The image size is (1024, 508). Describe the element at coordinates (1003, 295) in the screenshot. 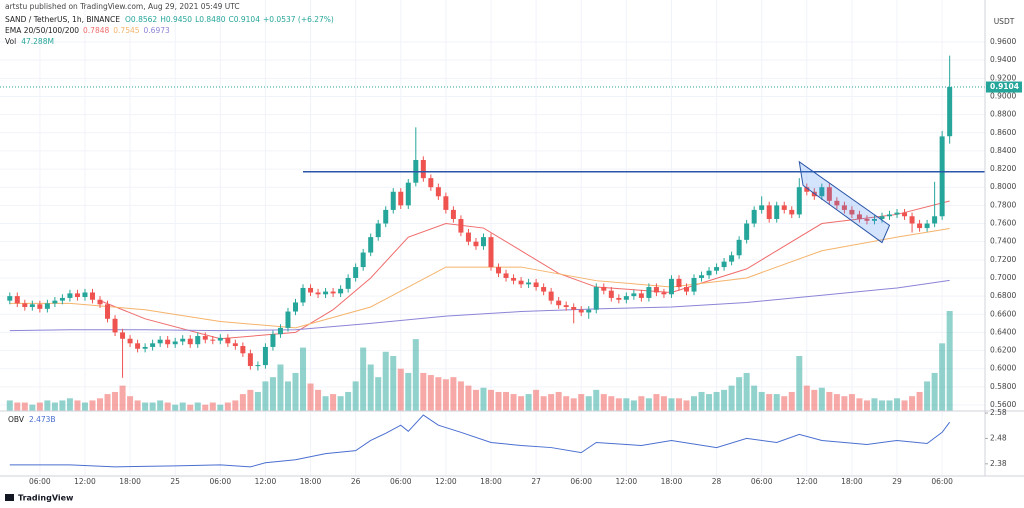

I see `y-tick-label: 0.6800` at that location.